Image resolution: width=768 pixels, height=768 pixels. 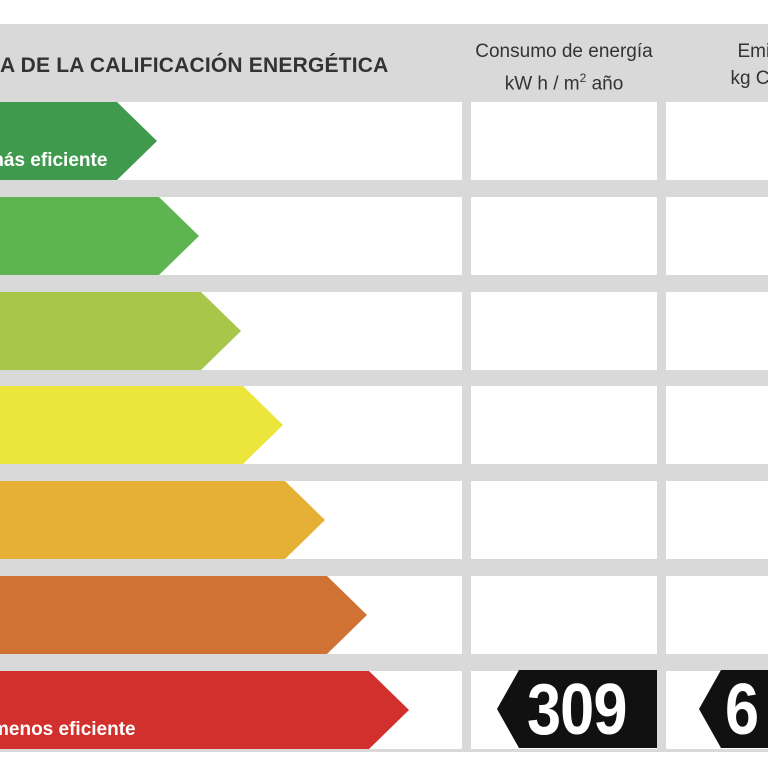 I want to click on rating-arrow: menos eficiente, so click(x=204, y=710).